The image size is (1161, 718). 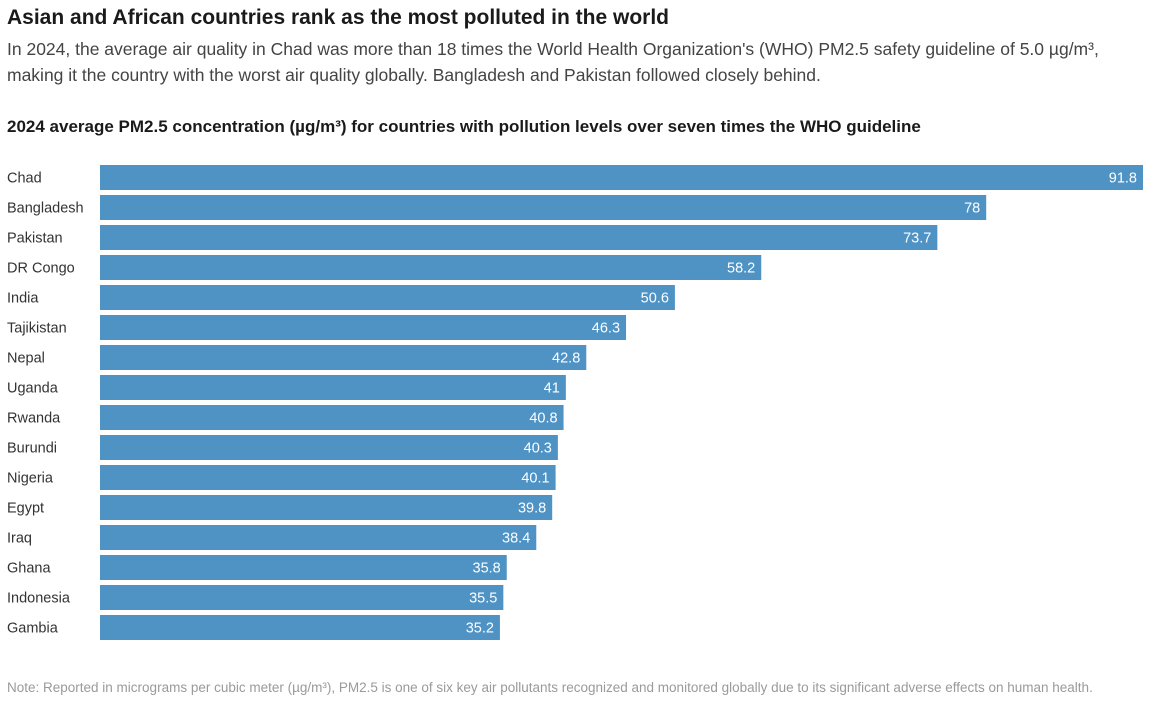 I want to click on bar-row-bangladesh: Bangladesh 78, so click(x=497, y=207).